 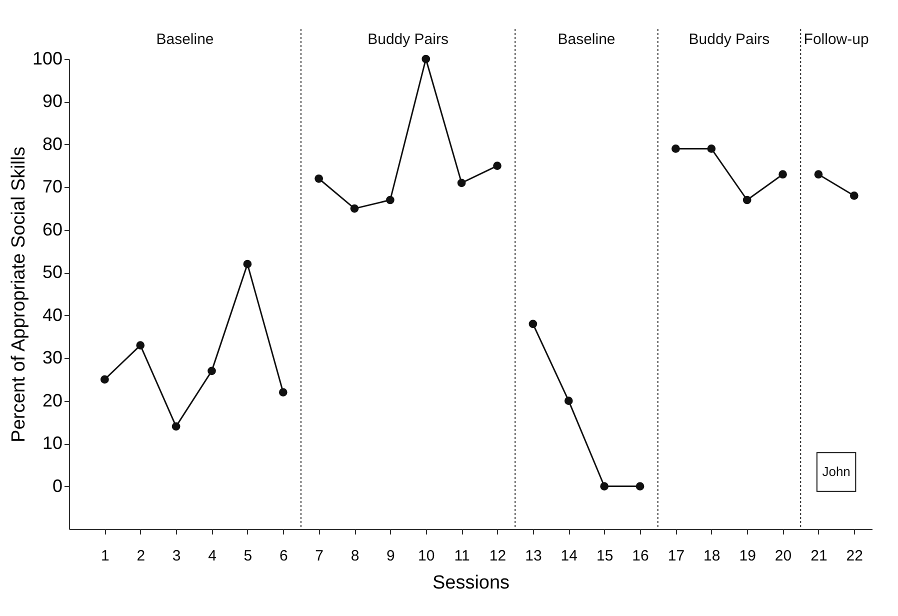 I want to click on y-tick-label: 10, so click(x=52, y=443).